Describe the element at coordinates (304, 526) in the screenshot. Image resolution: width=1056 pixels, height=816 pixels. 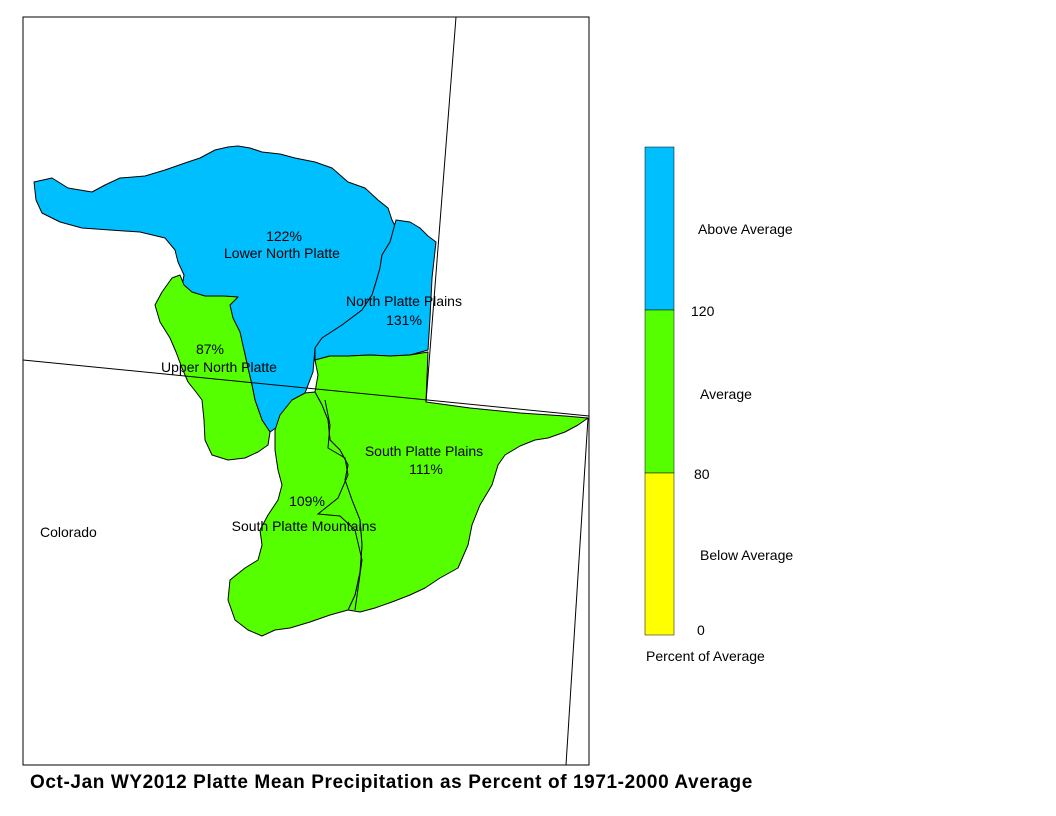
I see `label-south-platte-mountains-name: South Platte Mountains` at that location.